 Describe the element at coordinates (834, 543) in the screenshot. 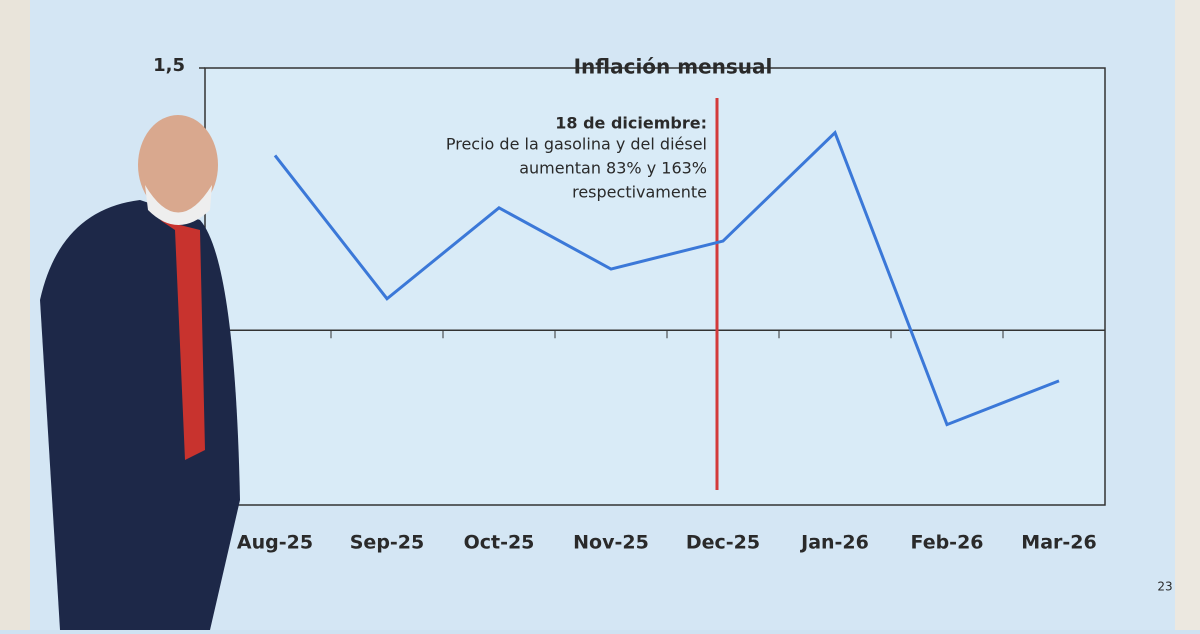

I see `x-tick-label: Jan-26` at that location.